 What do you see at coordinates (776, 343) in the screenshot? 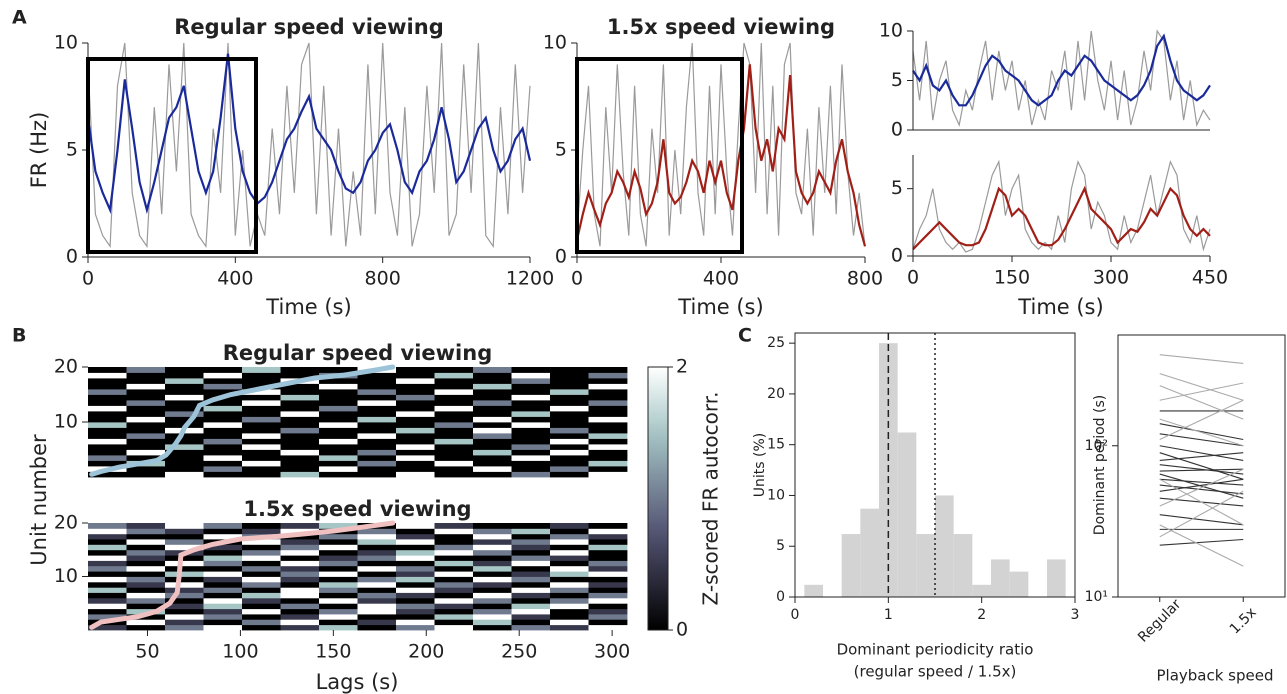
I see `y-tick-label: 25` at bounding box center [776, 343].